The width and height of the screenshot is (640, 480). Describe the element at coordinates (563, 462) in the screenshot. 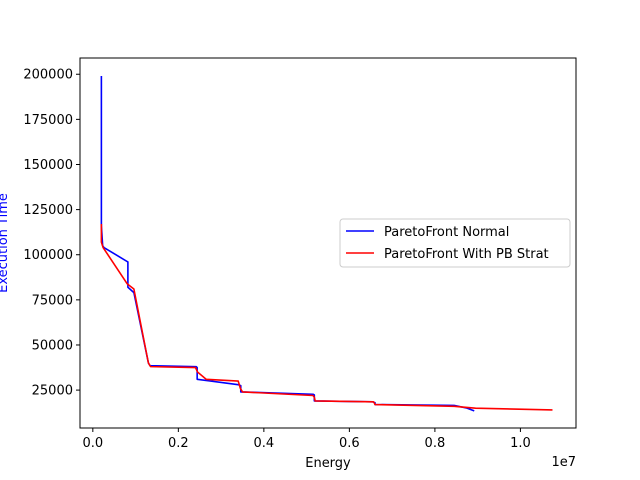

I see `x-axis-offset-label: 1e7` at that location.